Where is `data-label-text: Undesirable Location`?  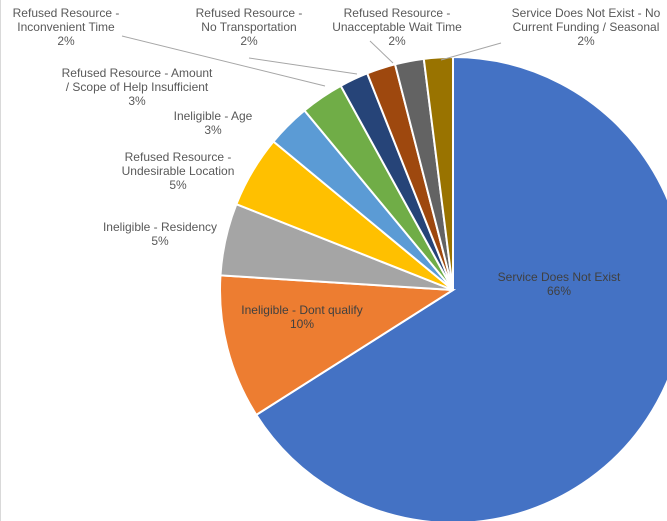
data-label-text: Undesirable Location is located at coordinates (178, 171).